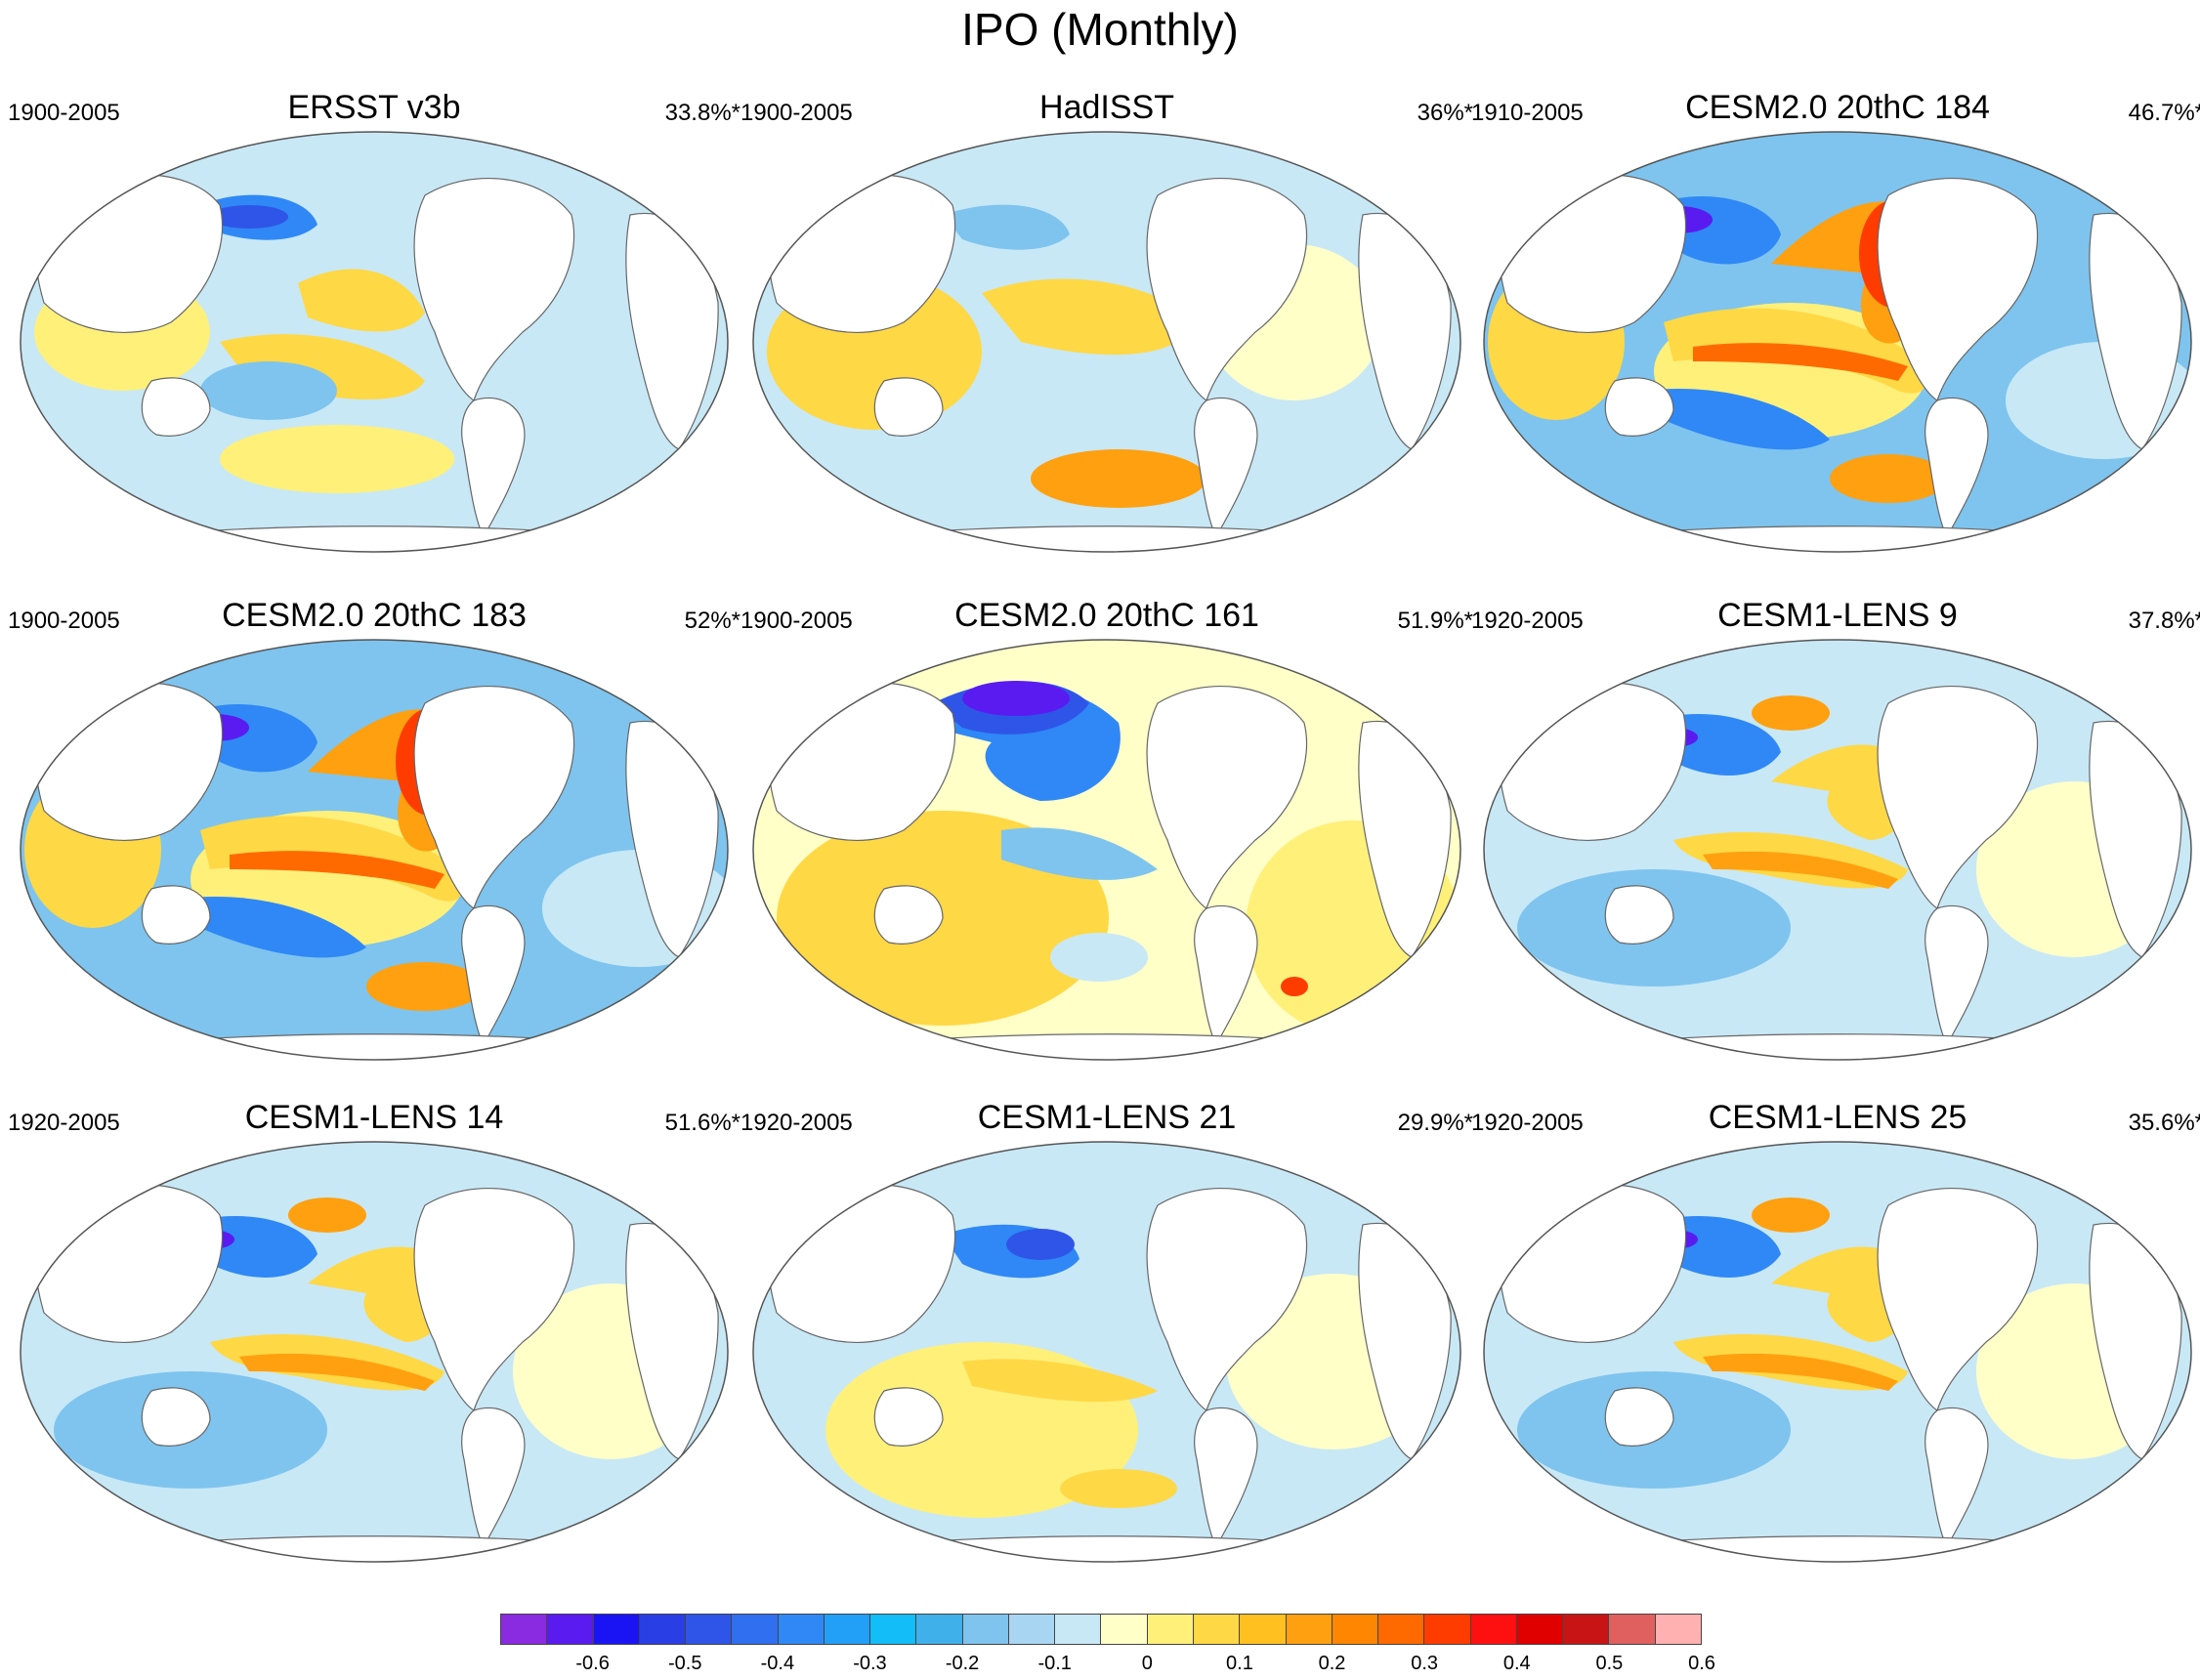 The width and height of the screenshot is (2200, 1680). I want to click on map-panel: HadISST 1900-2005 36%*, so click(1106, 325).